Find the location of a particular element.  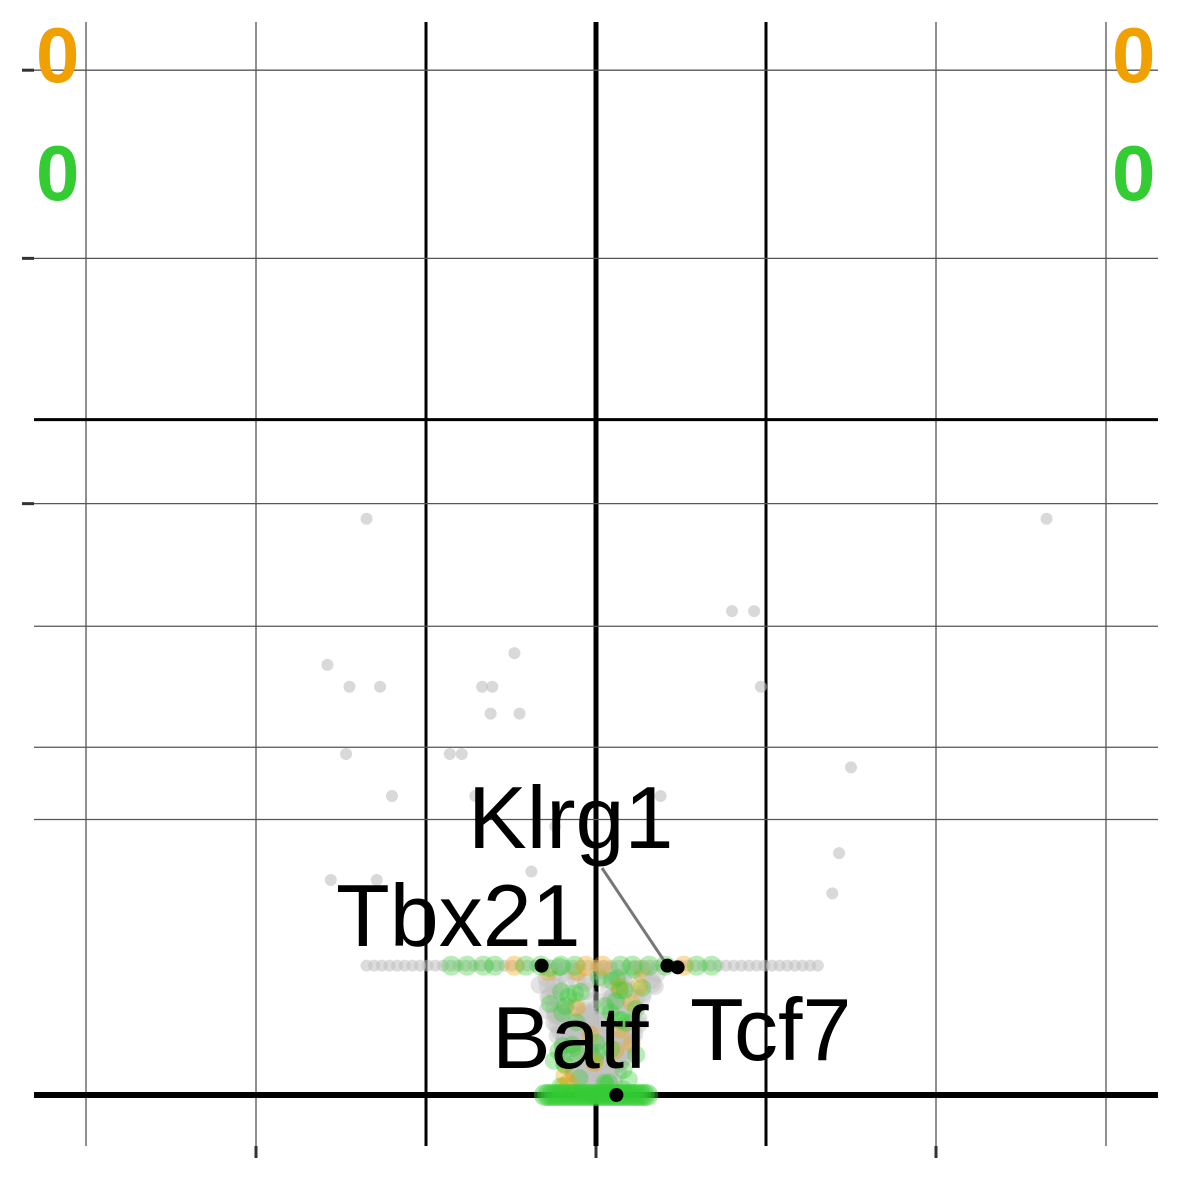

labeled-gene-point is located at coordinates (616, 1095).